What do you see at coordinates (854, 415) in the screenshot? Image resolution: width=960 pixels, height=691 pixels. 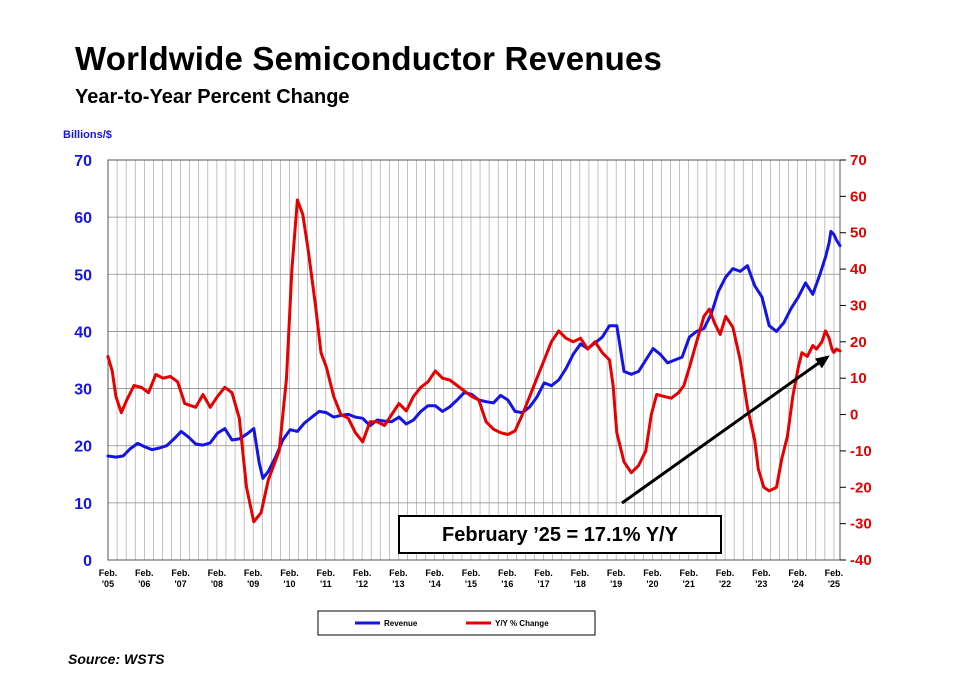 I see `y-right-tick-label: 0` at bounding box center [854, 415].